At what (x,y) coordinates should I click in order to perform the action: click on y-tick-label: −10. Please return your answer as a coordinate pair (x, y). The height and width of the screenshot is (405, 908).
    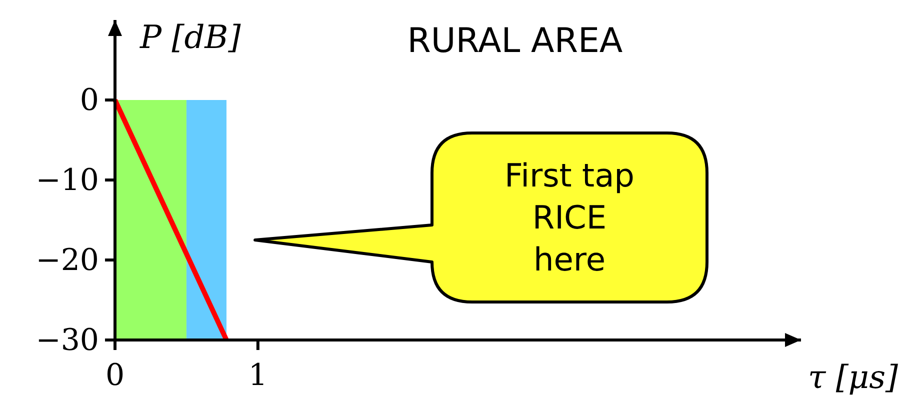
    Looking at the image, I should click on (67, 180).